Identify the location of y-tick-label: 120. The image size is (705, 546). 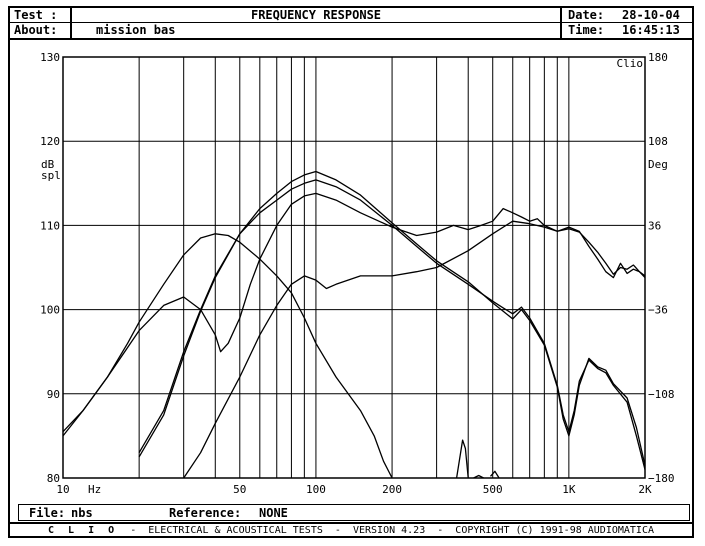
(50, 141).